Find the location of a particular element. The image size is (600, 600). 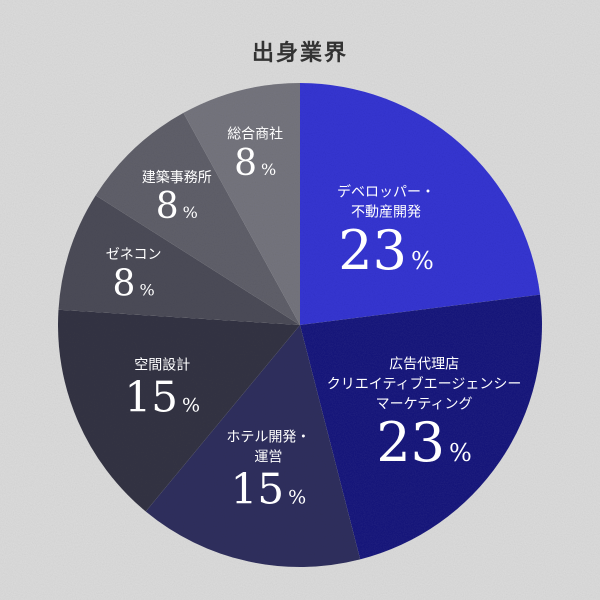

slice-label: マーケティング is located at coordinates (424, 404).